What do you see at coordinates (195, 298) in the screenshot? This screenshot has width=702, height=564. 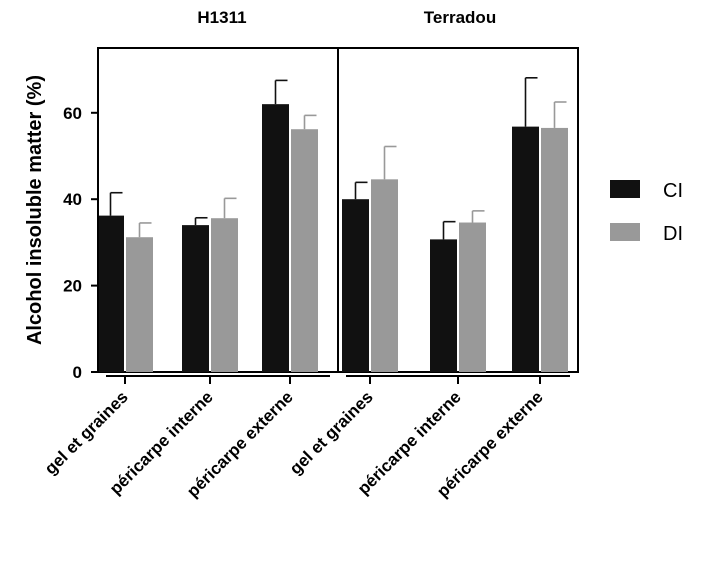 I see `bar-0-1-ci` at bounding box center [195, 298].